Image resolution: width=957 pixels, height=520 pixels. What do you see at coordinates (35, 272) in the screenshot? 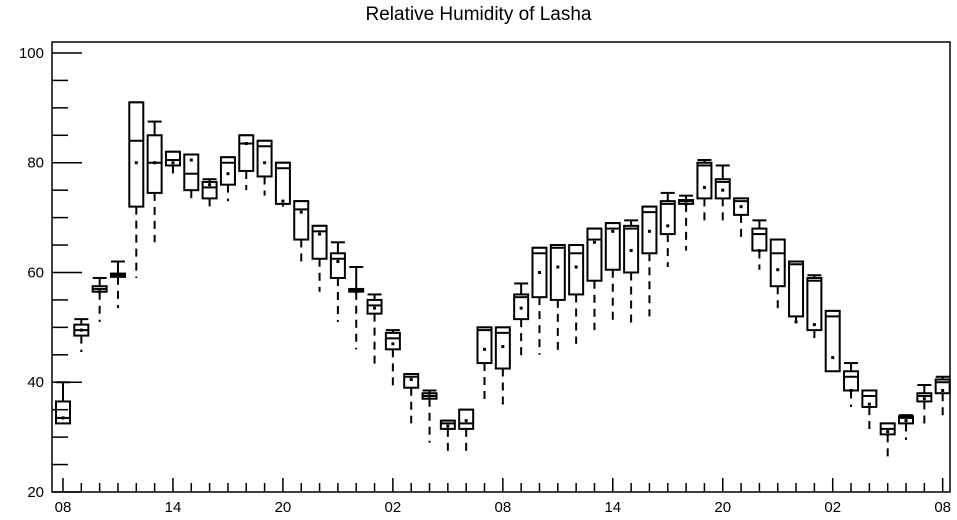
I see `y-tick-label: 60` at bounding box center [35, 272].